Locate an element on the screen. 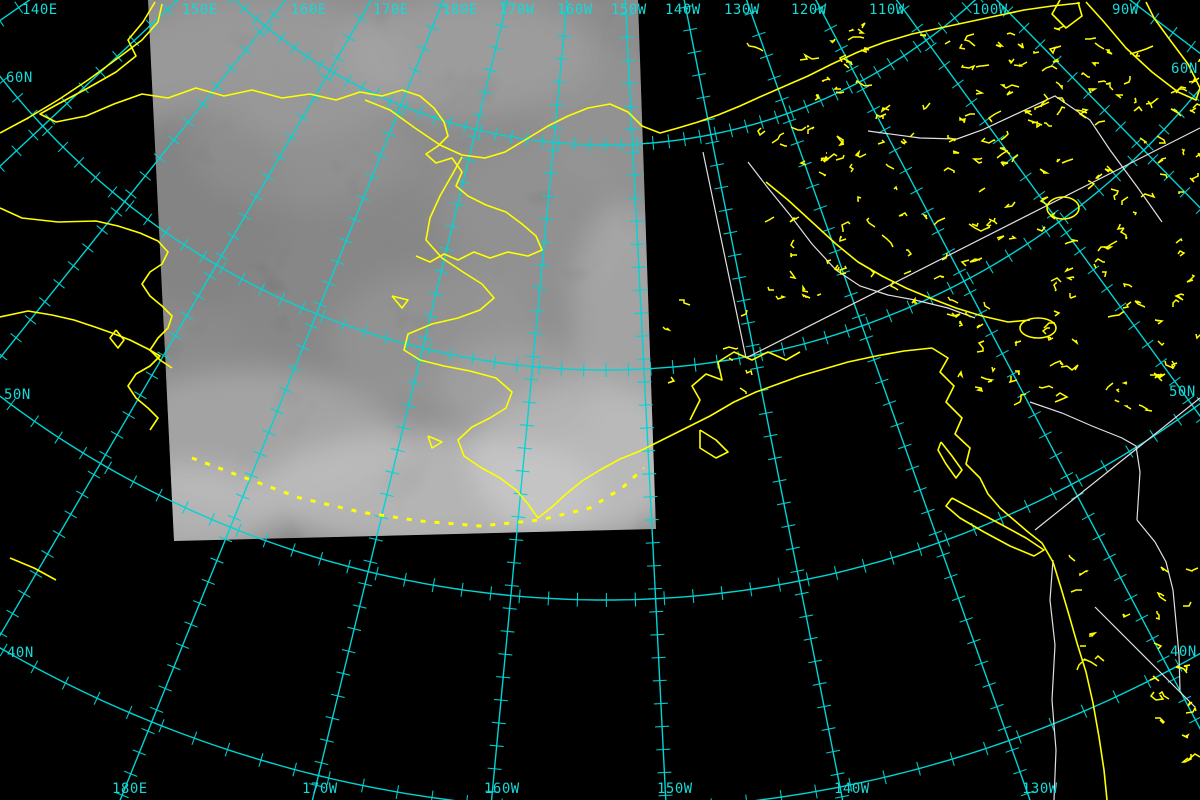  graticule-label-right: 60N is located at coordinates (1184, 69).